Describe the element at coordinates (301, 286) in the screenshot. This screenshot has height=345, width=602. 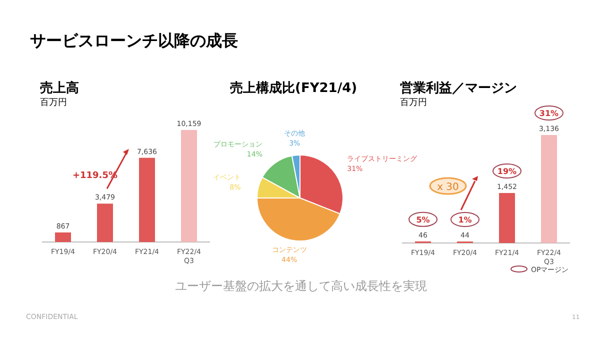
I see `text: ユーザー基盤の拡大を通して高い成長性を実現` at that location.